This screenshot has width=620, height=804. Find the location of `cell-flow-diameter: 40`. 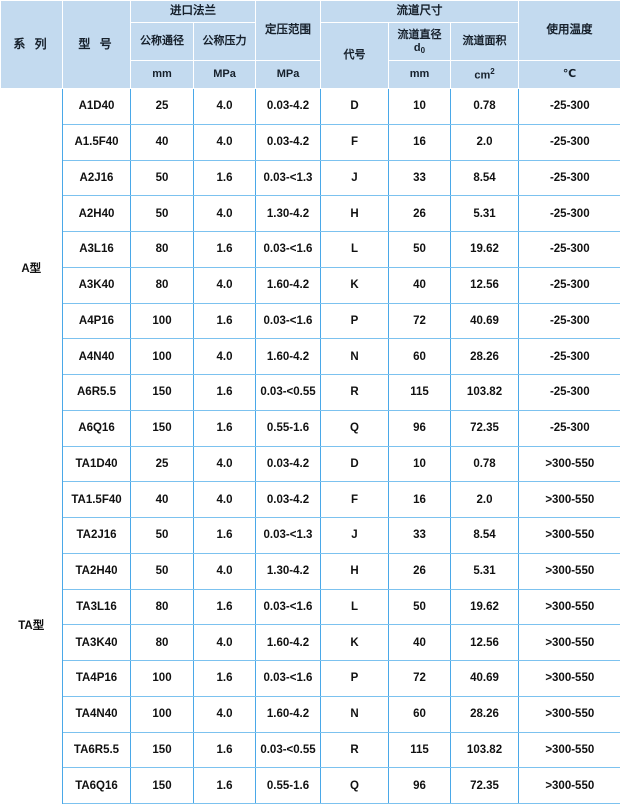

cell-flow-diameter: 40 is located at coordinates (420, 643).